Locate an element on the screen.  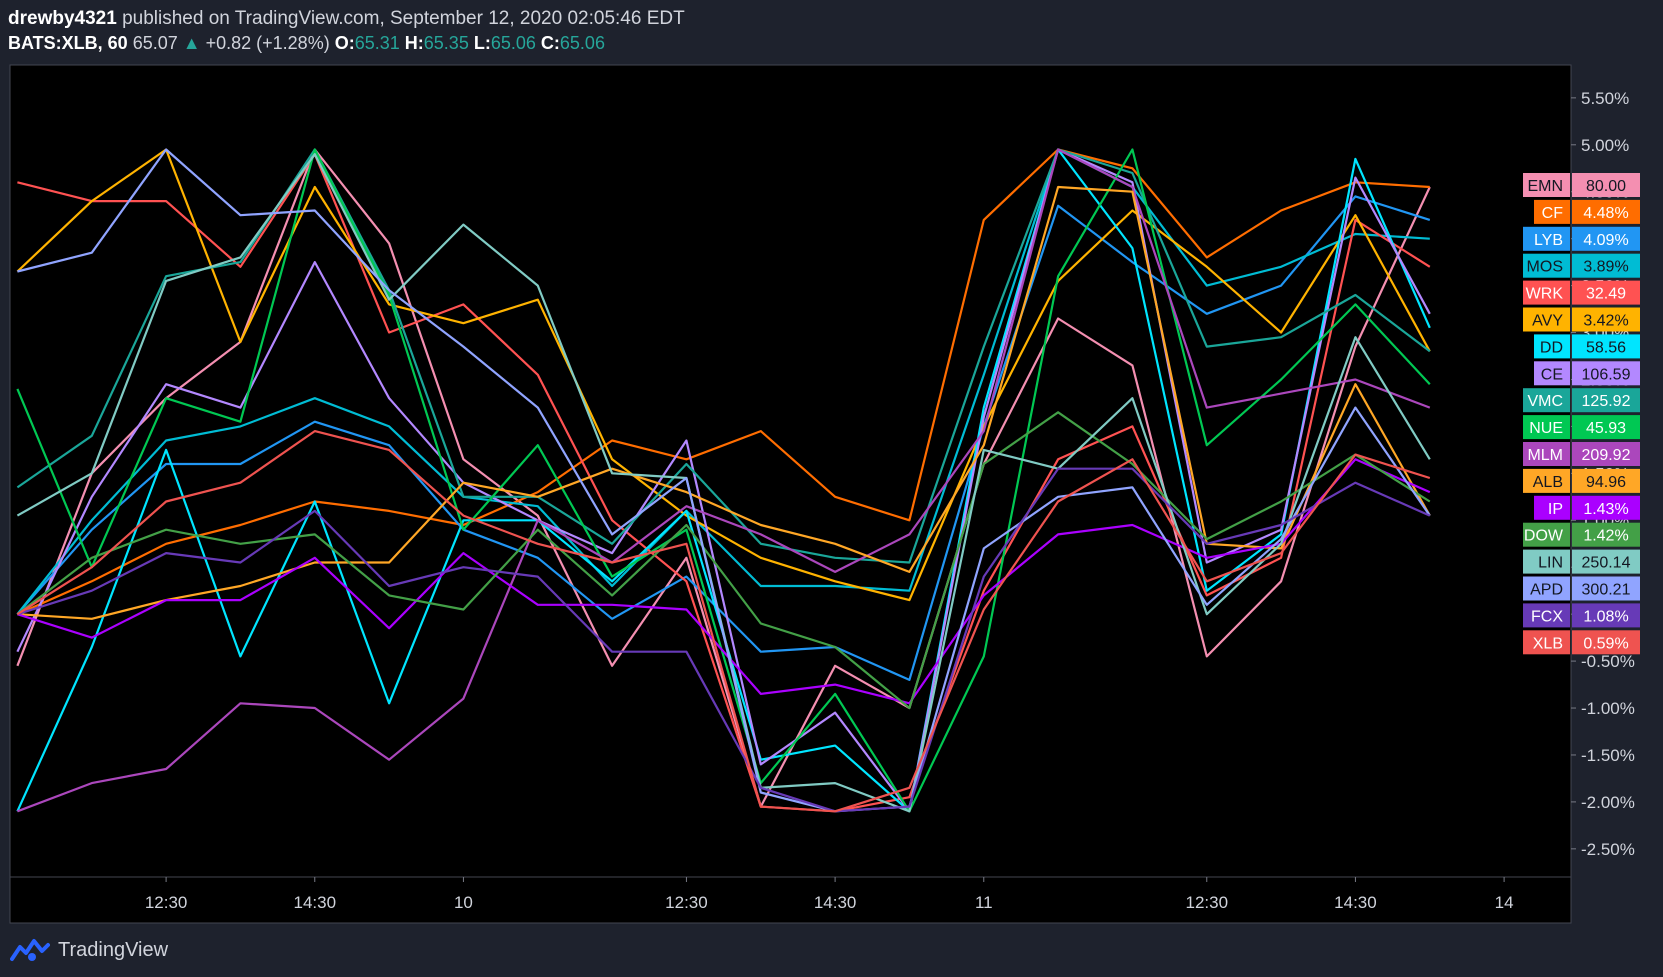
series-label-fcx: FCX 1.08% is located at coordinates (1581, 615).